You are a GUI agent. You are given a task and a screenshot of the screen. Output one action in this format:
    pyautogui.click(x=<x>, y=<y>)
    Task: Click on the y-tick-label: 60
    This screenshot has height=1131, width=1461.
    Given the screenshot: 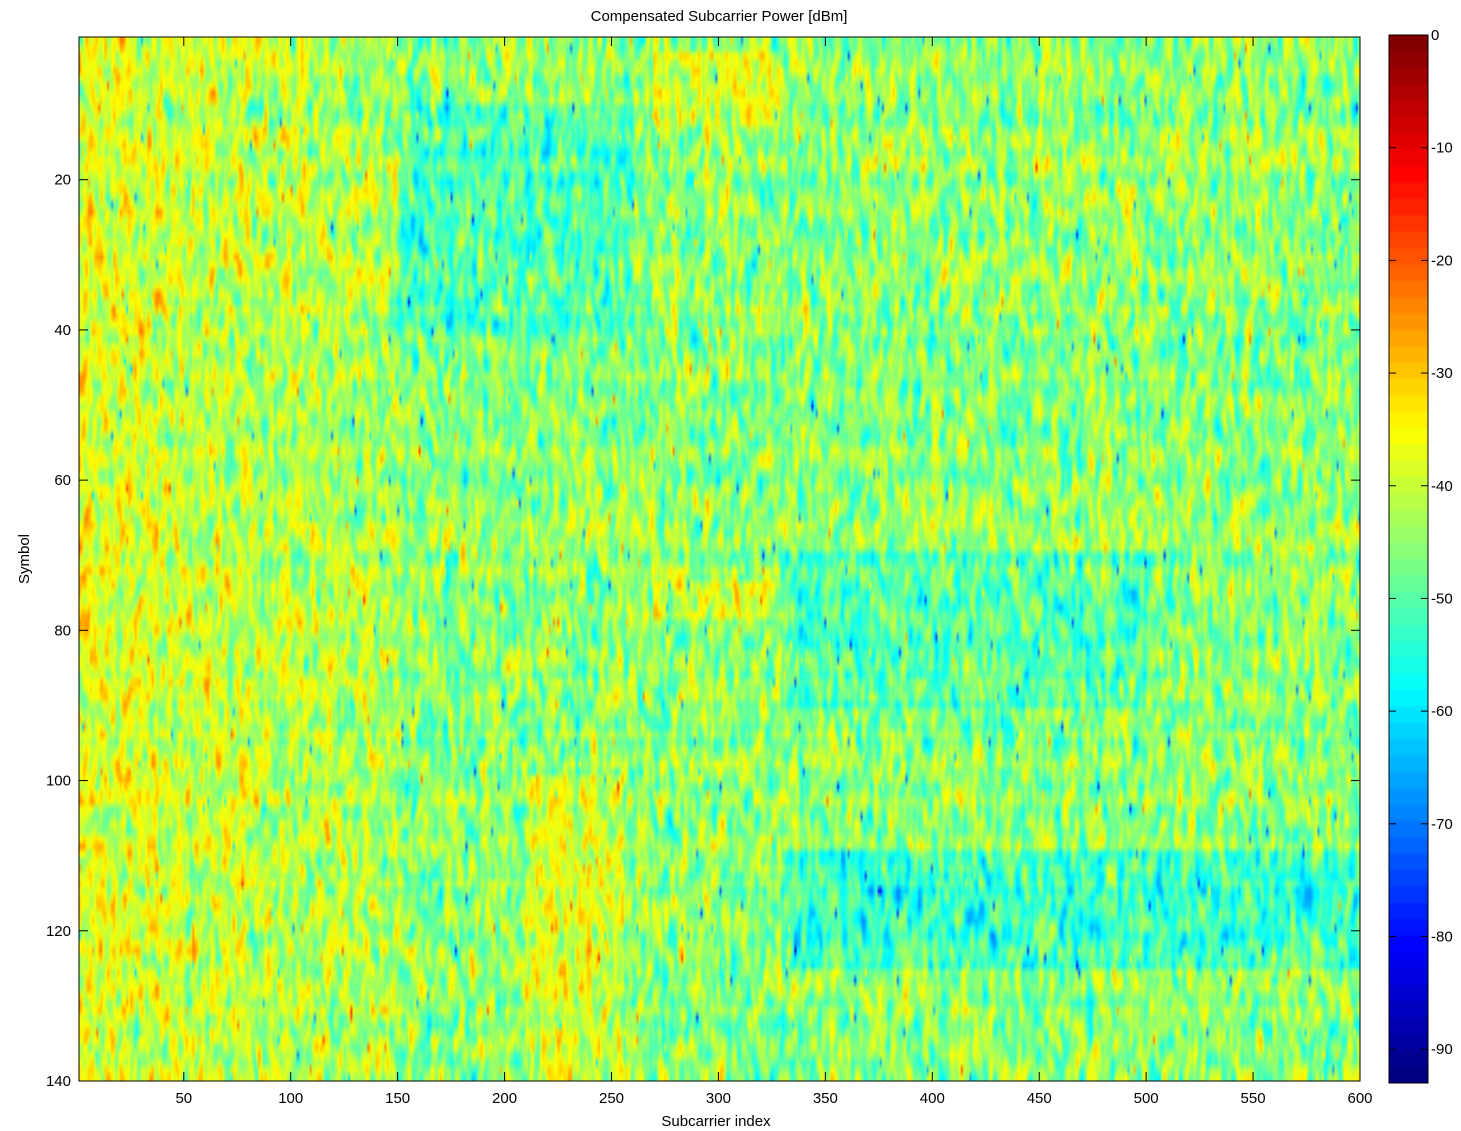 What is the action you would take?
    pyautogui.click(x=62, y=480)
    